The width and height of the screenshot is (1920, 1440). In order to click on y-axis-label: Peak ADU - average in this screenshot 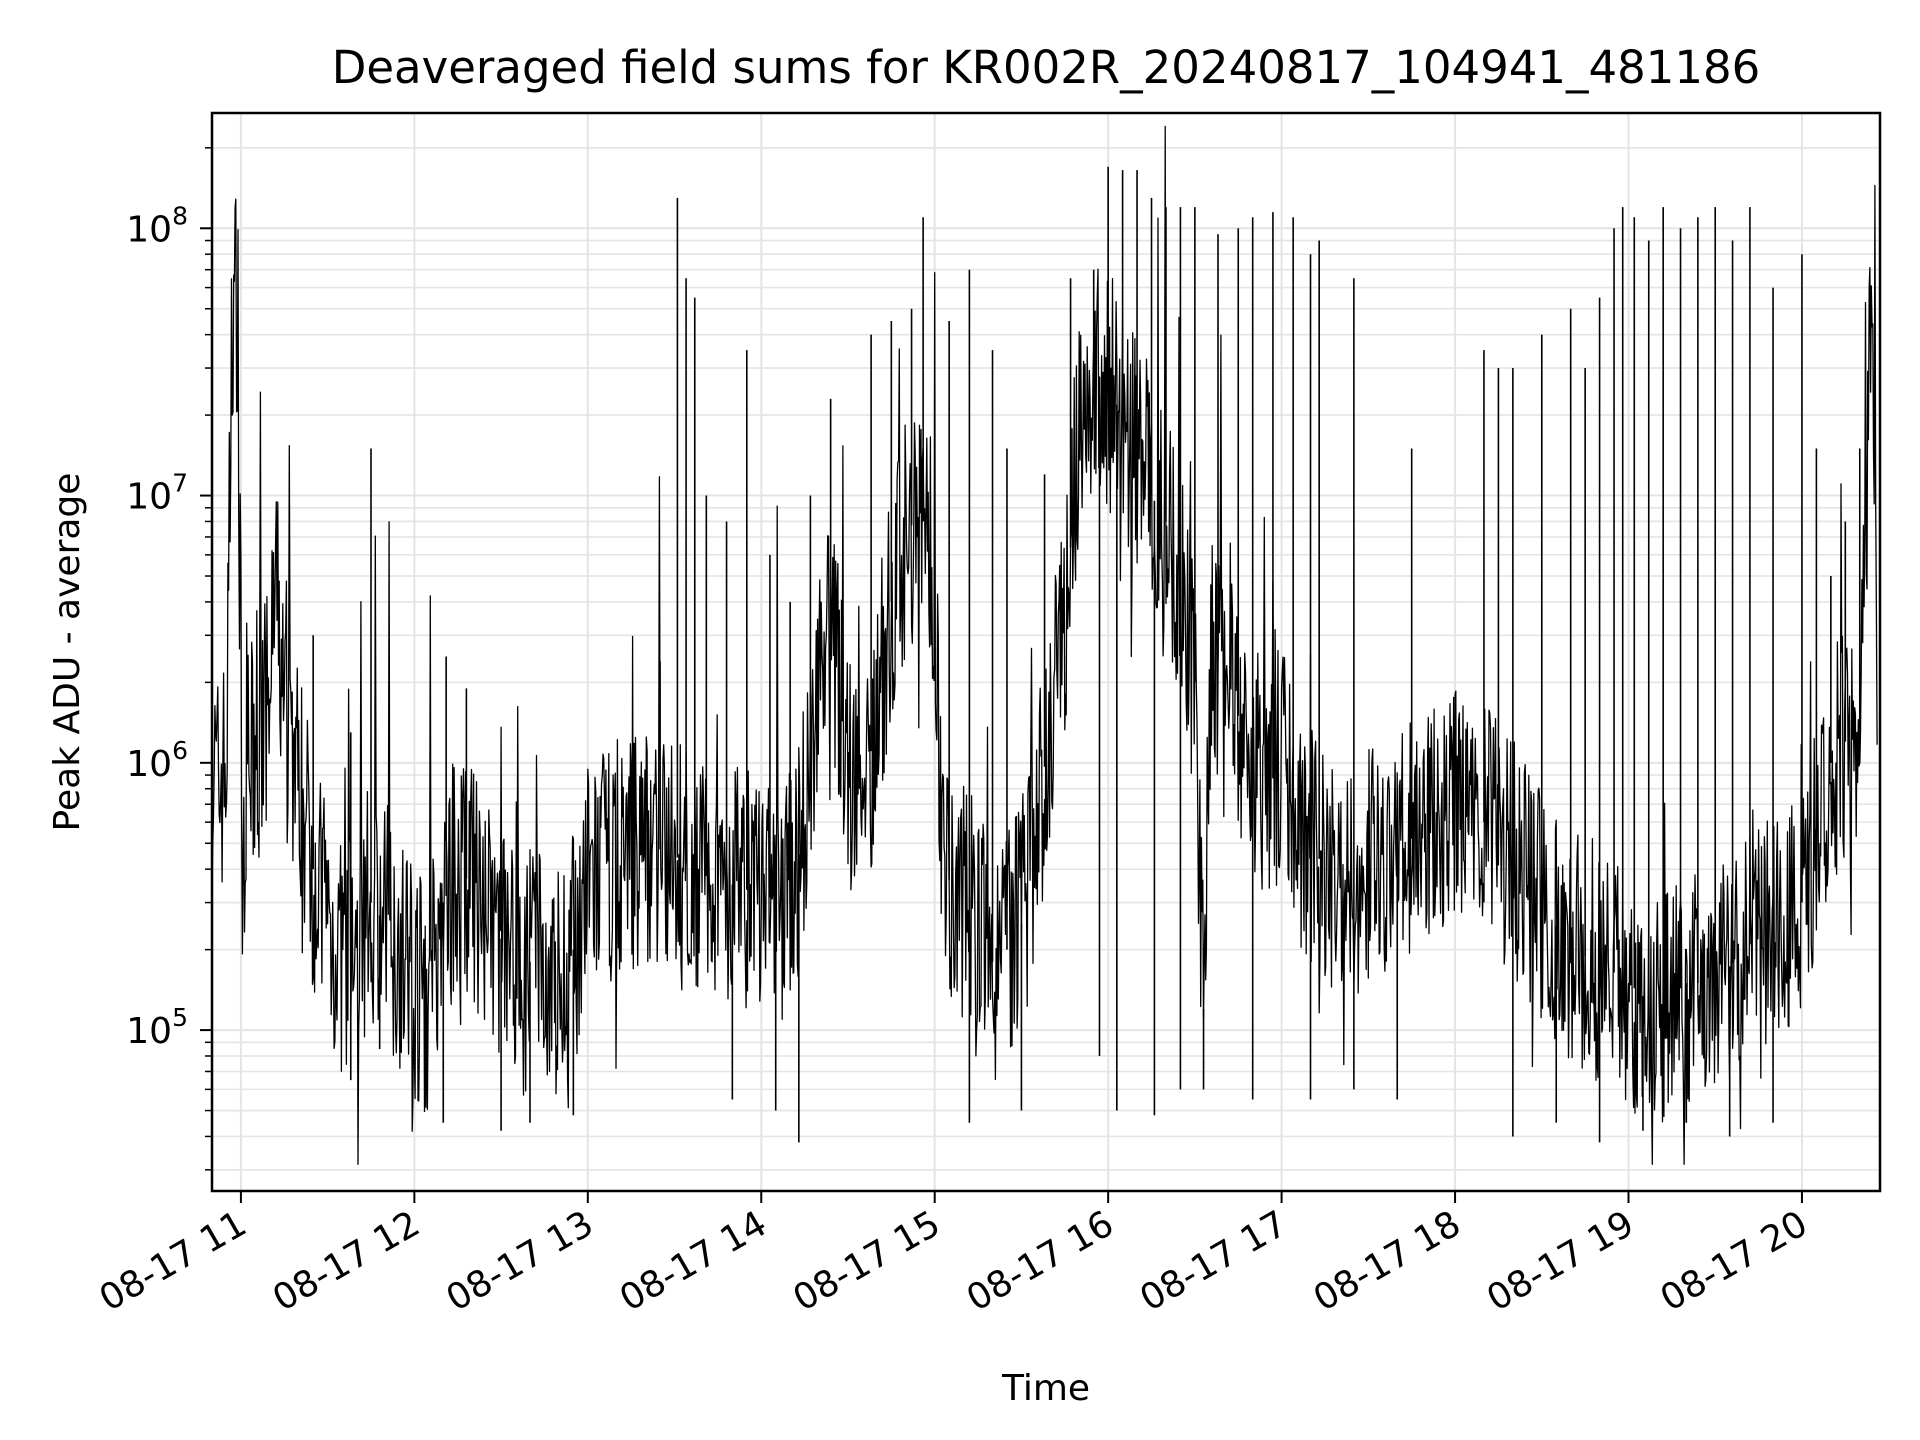, I will do `click(67, 652)`.